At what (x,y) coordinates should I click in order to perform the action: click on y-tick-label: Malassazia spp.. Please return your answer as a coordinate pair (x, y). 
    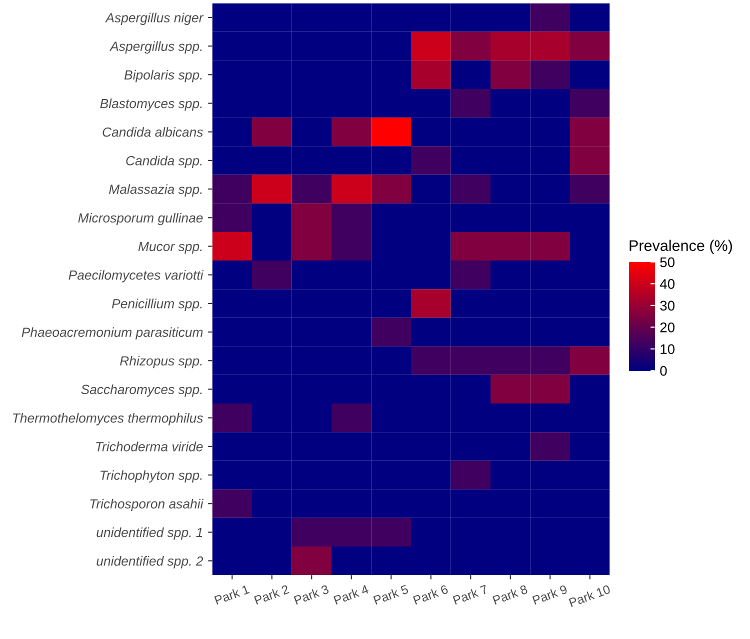
    Looking at the image, I should click on (155, 190).